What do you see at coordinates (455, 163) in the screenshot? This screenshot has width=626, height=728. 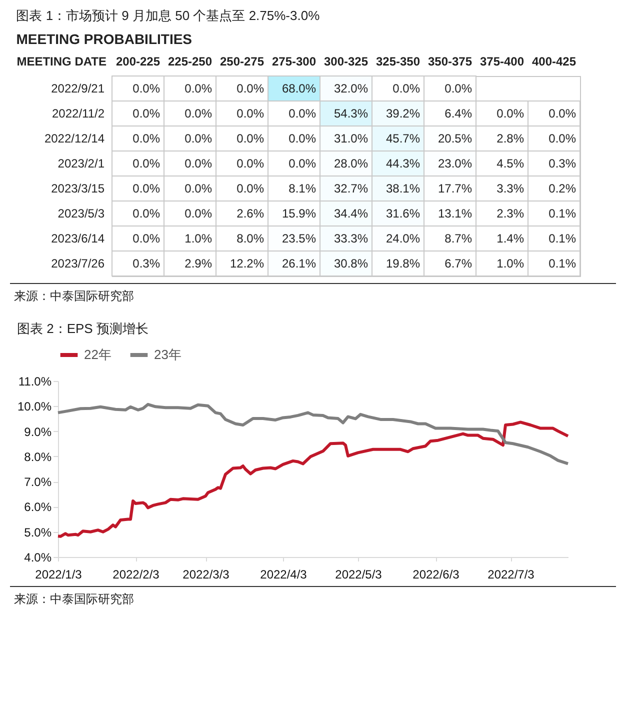 I see `data-label: 23.0%` at bounding box center [455, 163].